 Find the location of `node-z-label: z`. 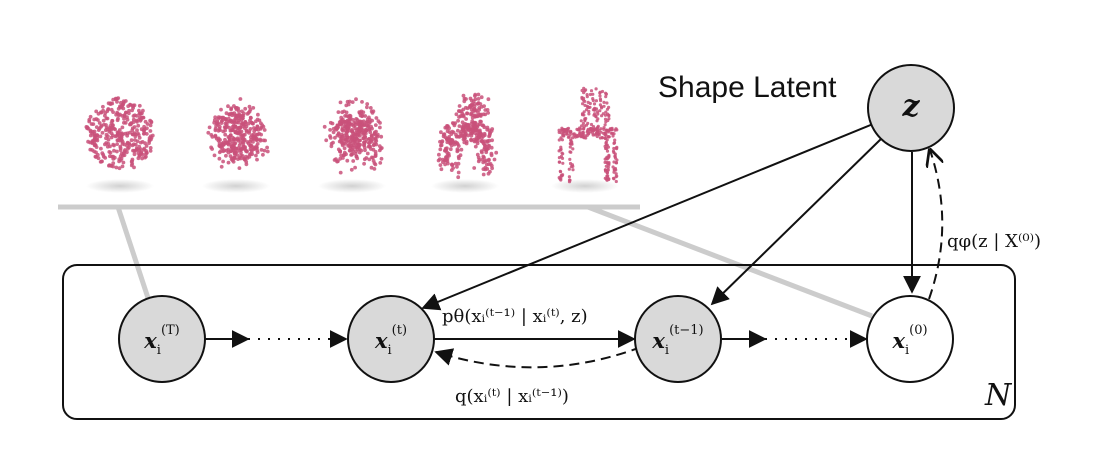

node-z-label: z is located at coordinates (910, 106).